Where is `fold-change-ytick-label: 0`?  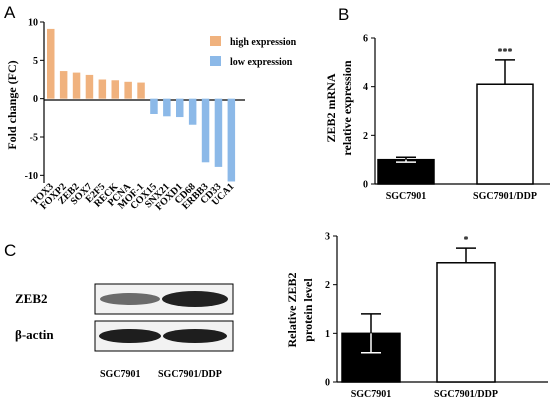
fold-change-ytick-label: 0 is located at coordinates (35, 99).